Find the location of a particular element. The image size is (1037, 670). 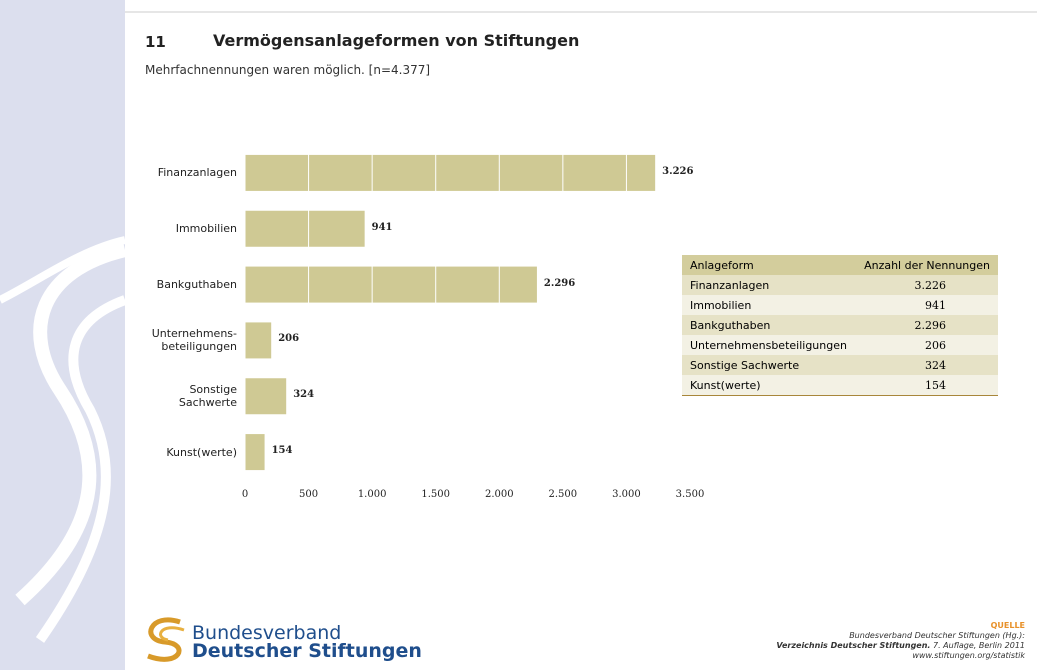

x-tick-label: 2.500 is located at coordinates (563, 494).